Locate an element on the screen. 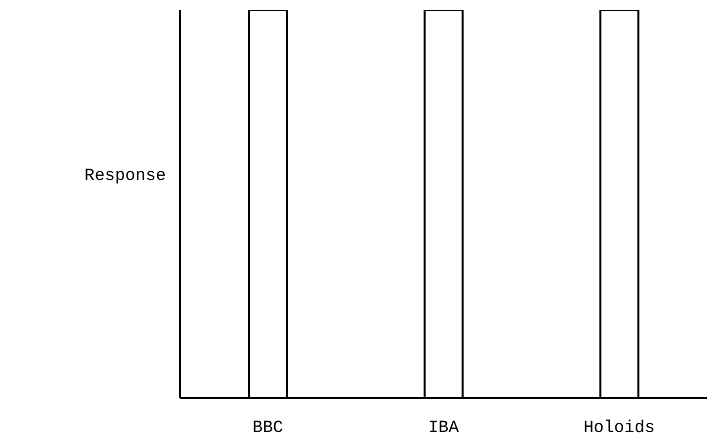 This screenshot has width=707, height=446. x-tick-label: Holoids is located at coordinates (619, 428).